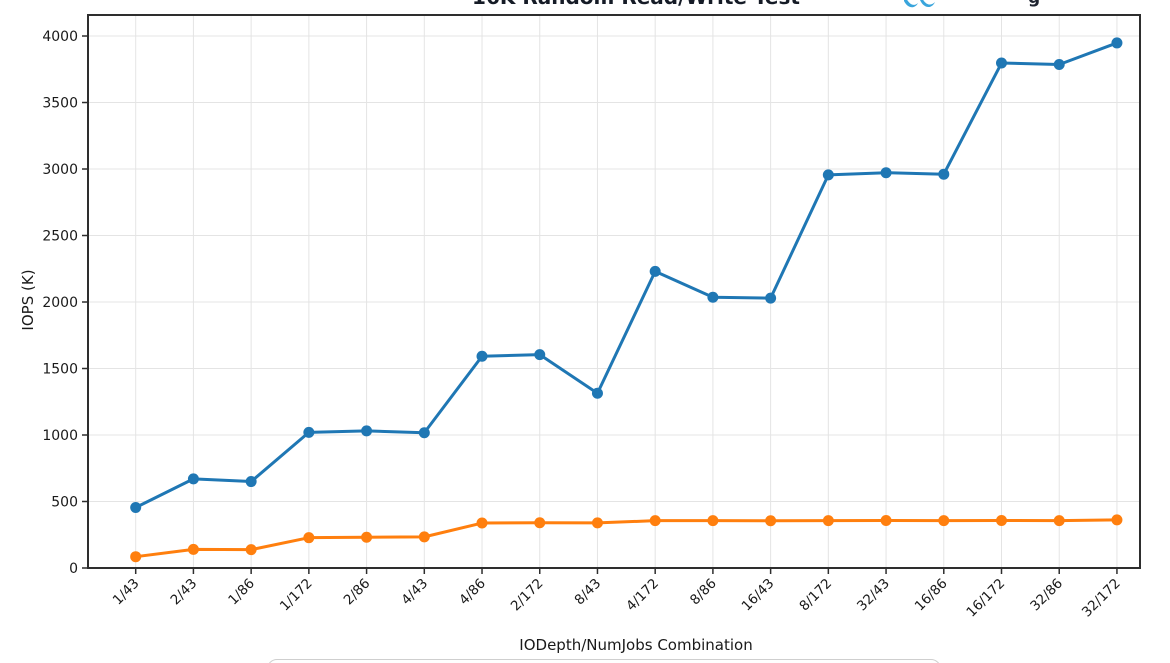  I want to click on brand-logo: g, so click(982, 6).